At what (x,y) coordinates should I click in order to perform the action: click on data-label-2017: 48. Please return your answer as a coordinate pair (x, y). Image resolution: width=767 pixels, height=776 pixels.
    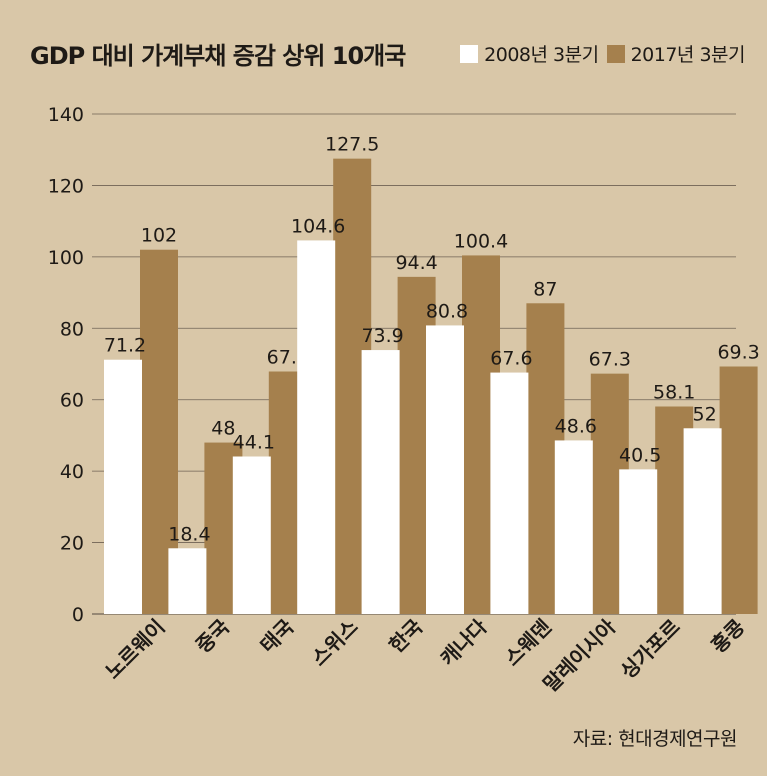
    Looking at the image, I should click on (223, 429).